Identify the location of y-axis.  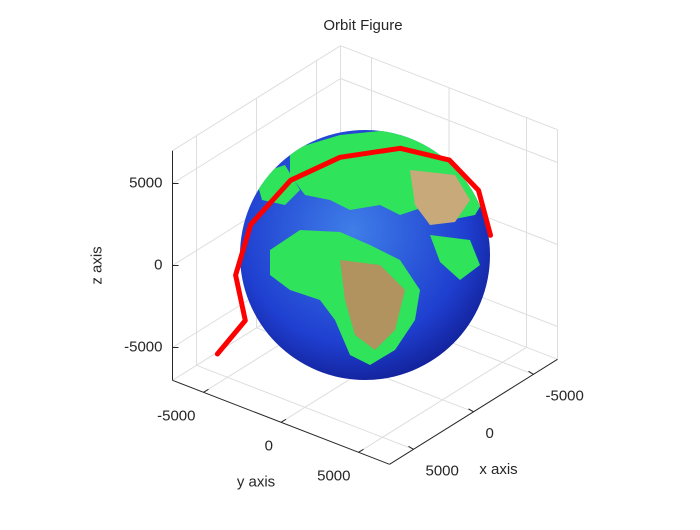
(281, 422).